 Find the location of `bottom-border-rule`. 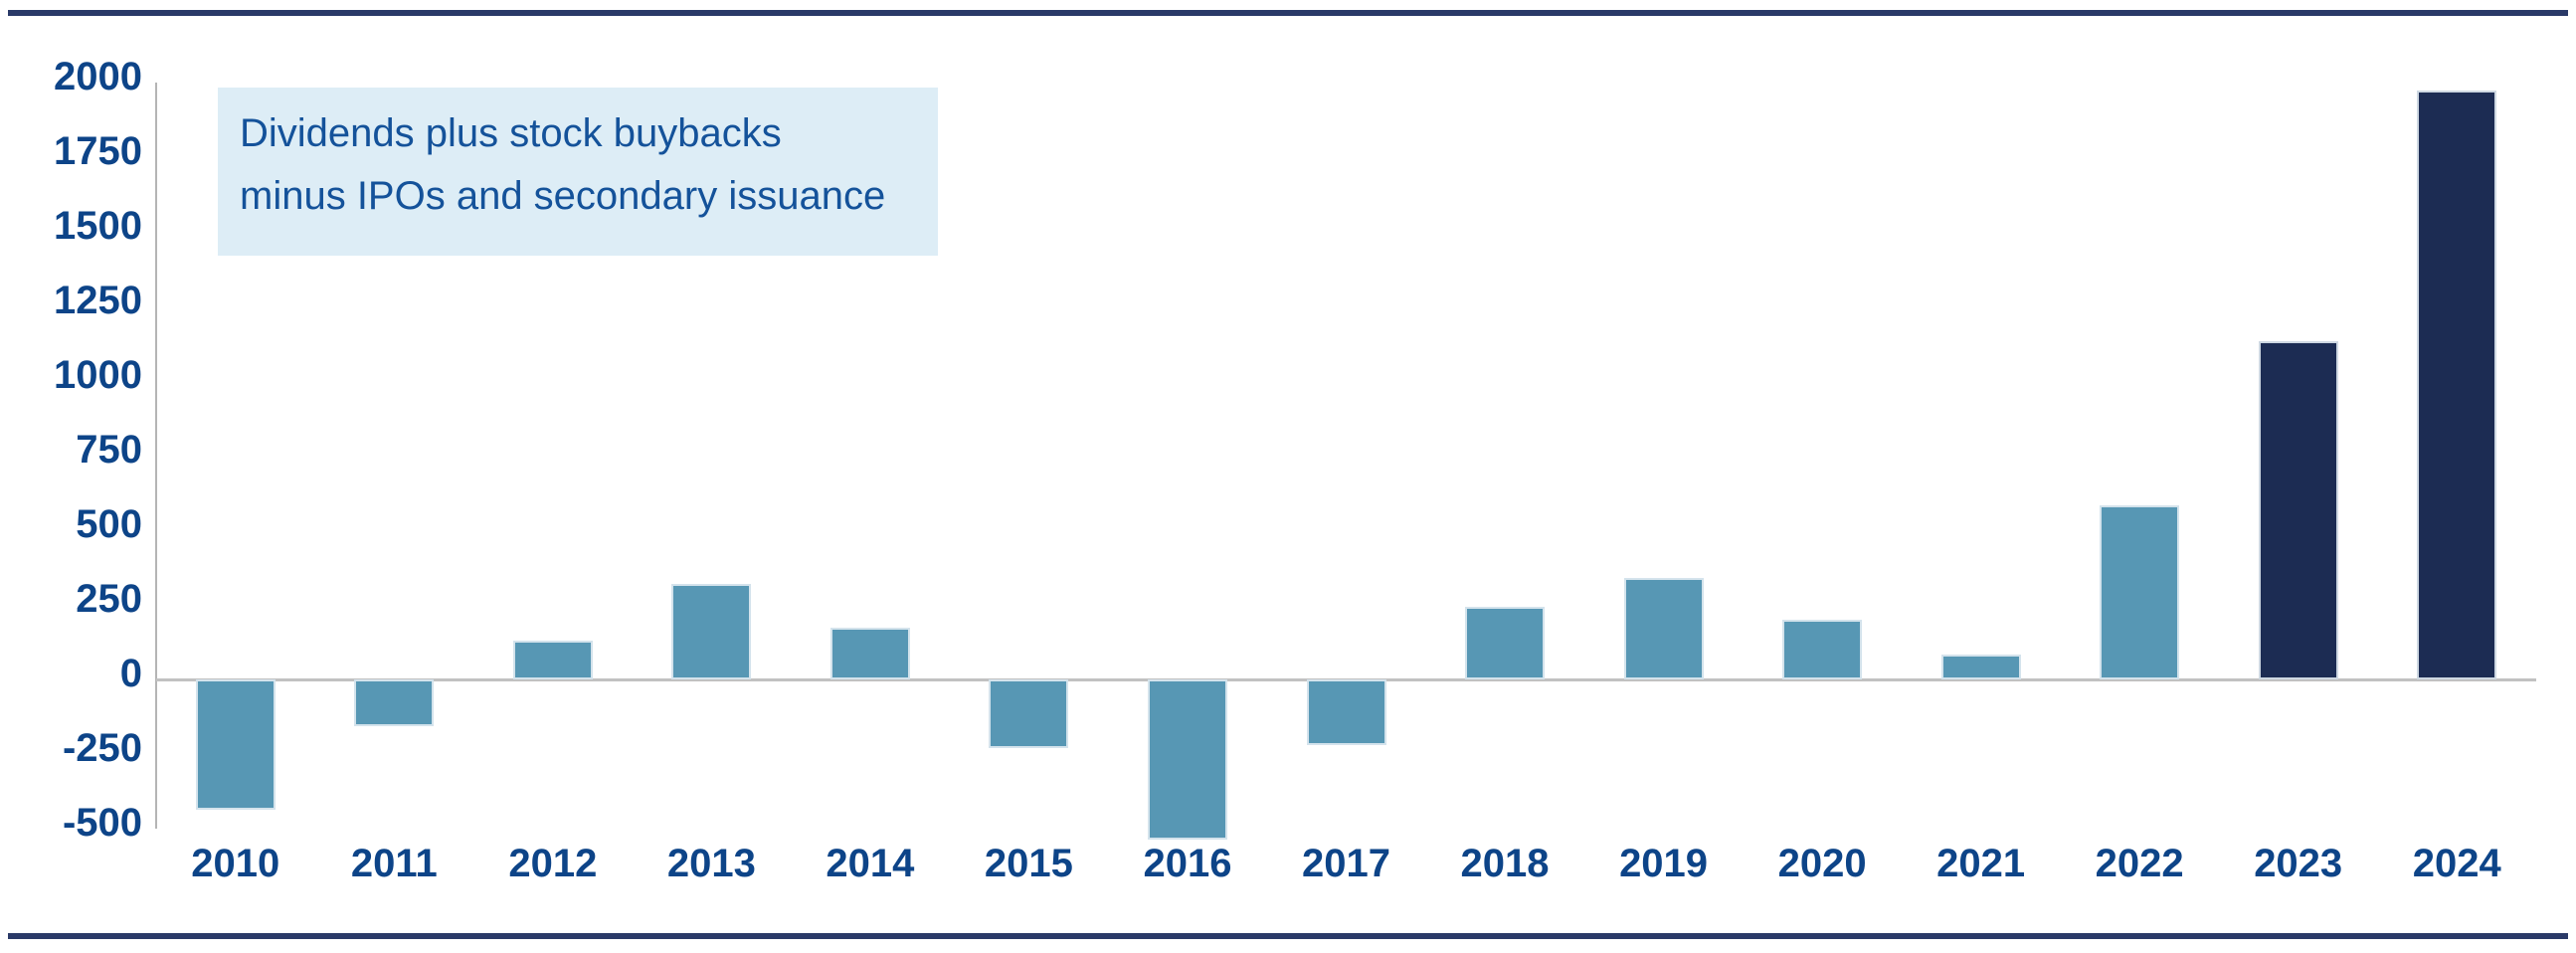

bottom-border-rule is located at coordinates (1288, 936).